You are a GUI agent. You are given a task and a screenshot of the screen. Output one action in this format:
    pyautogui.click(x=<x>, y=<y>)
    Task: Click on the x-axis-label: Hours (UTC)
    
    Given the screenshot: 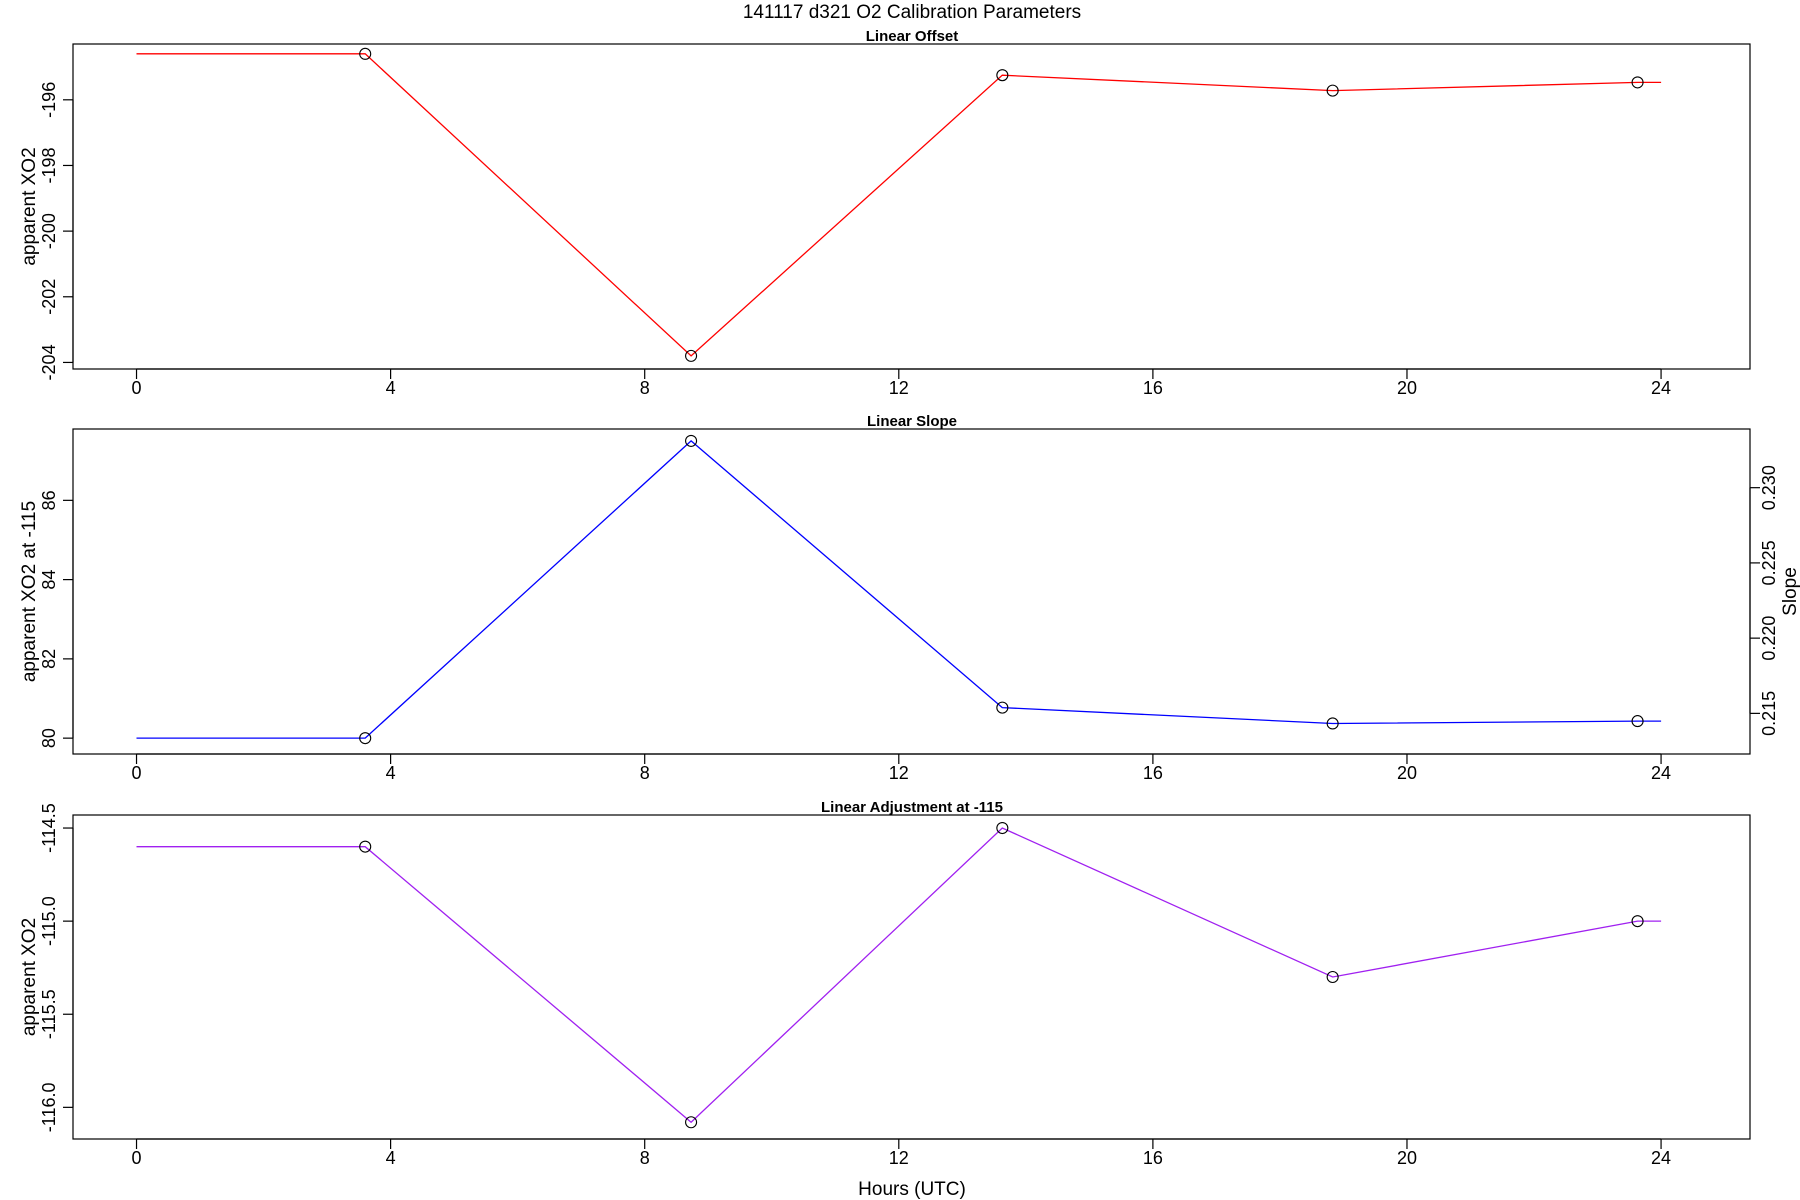 What is the action you would take?
    pyautogui.click(x=912, y=1189)
    